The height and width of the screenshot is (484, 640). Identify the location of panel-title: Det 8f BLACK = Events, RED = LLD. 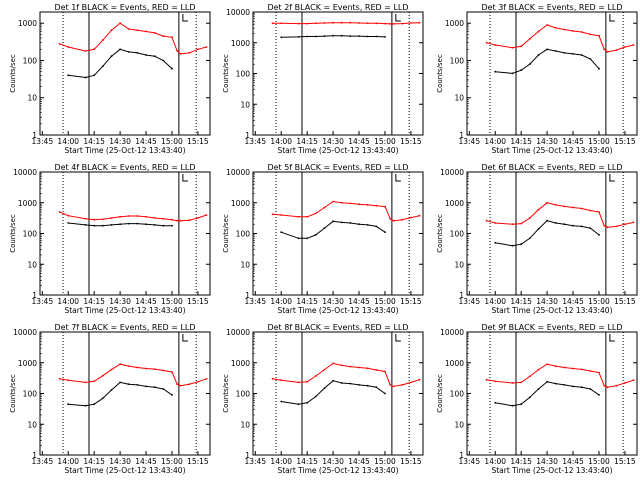
(337, 327).